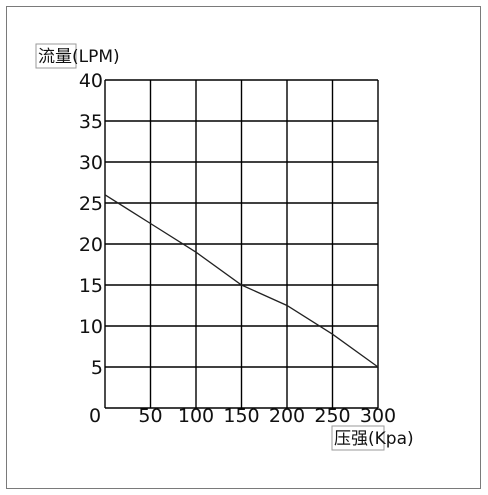 This screenshot has width=488, height=495. I want to click on x-tick-label: 300, so click(378, 416).